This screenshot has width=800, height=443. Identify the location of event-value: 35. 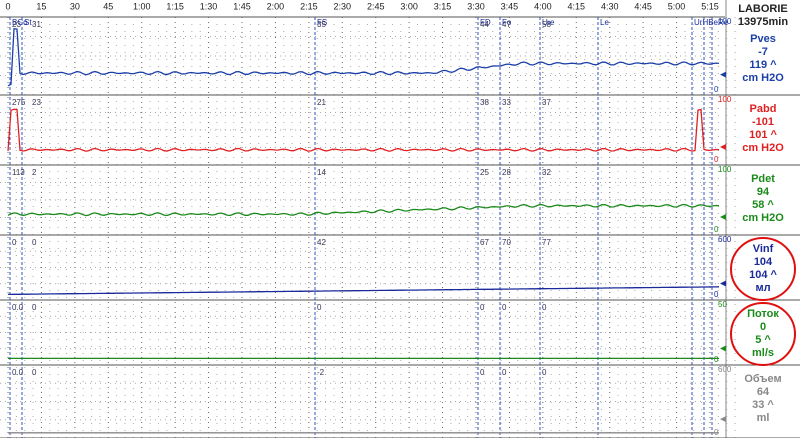
(321, 24).